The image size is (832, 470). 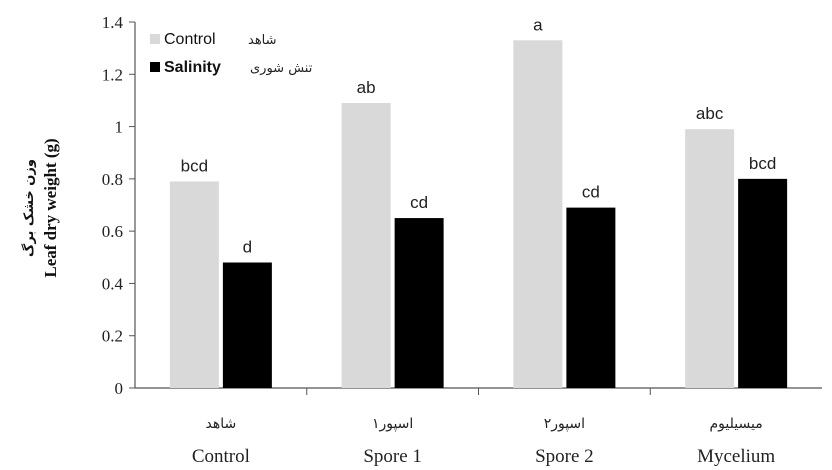 I want to click on y-tick-label: 0, so click(x=119, y=388).